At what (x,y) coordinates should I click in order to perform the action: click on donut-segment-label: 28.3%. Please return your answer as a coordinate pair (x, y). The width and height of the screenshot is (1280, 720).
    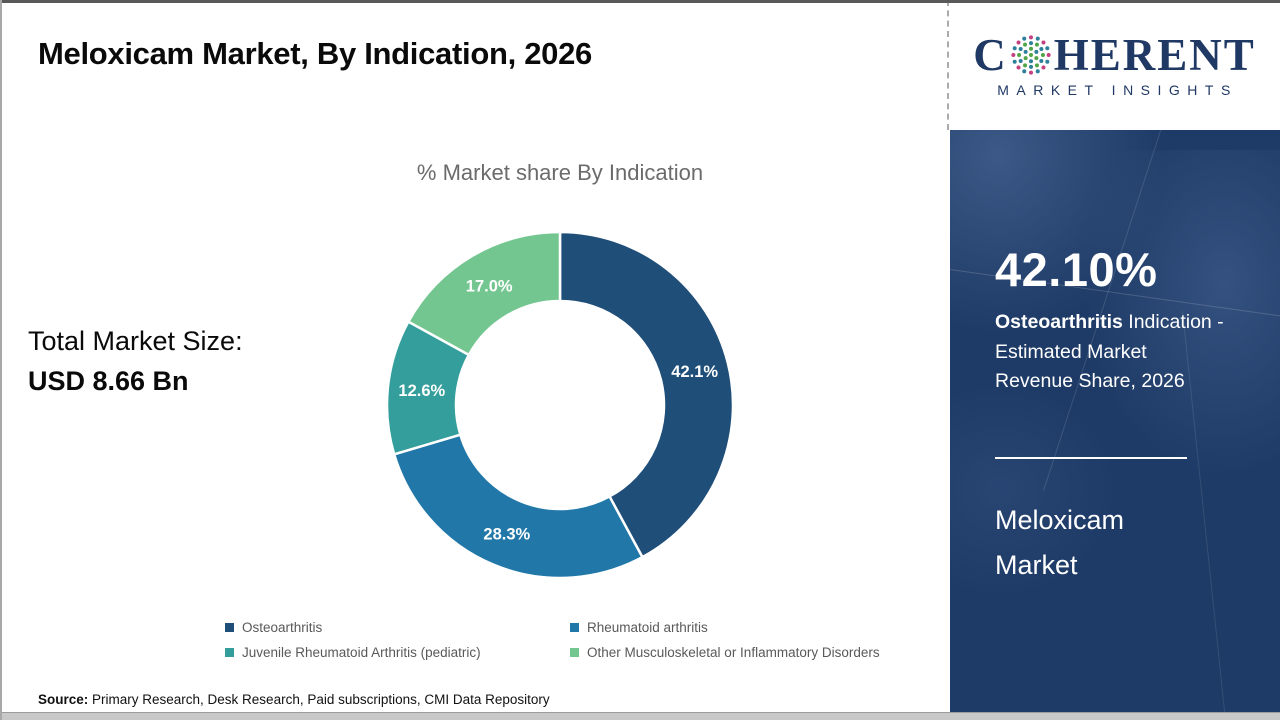
    Looking at the image, I should click on (506, 534).